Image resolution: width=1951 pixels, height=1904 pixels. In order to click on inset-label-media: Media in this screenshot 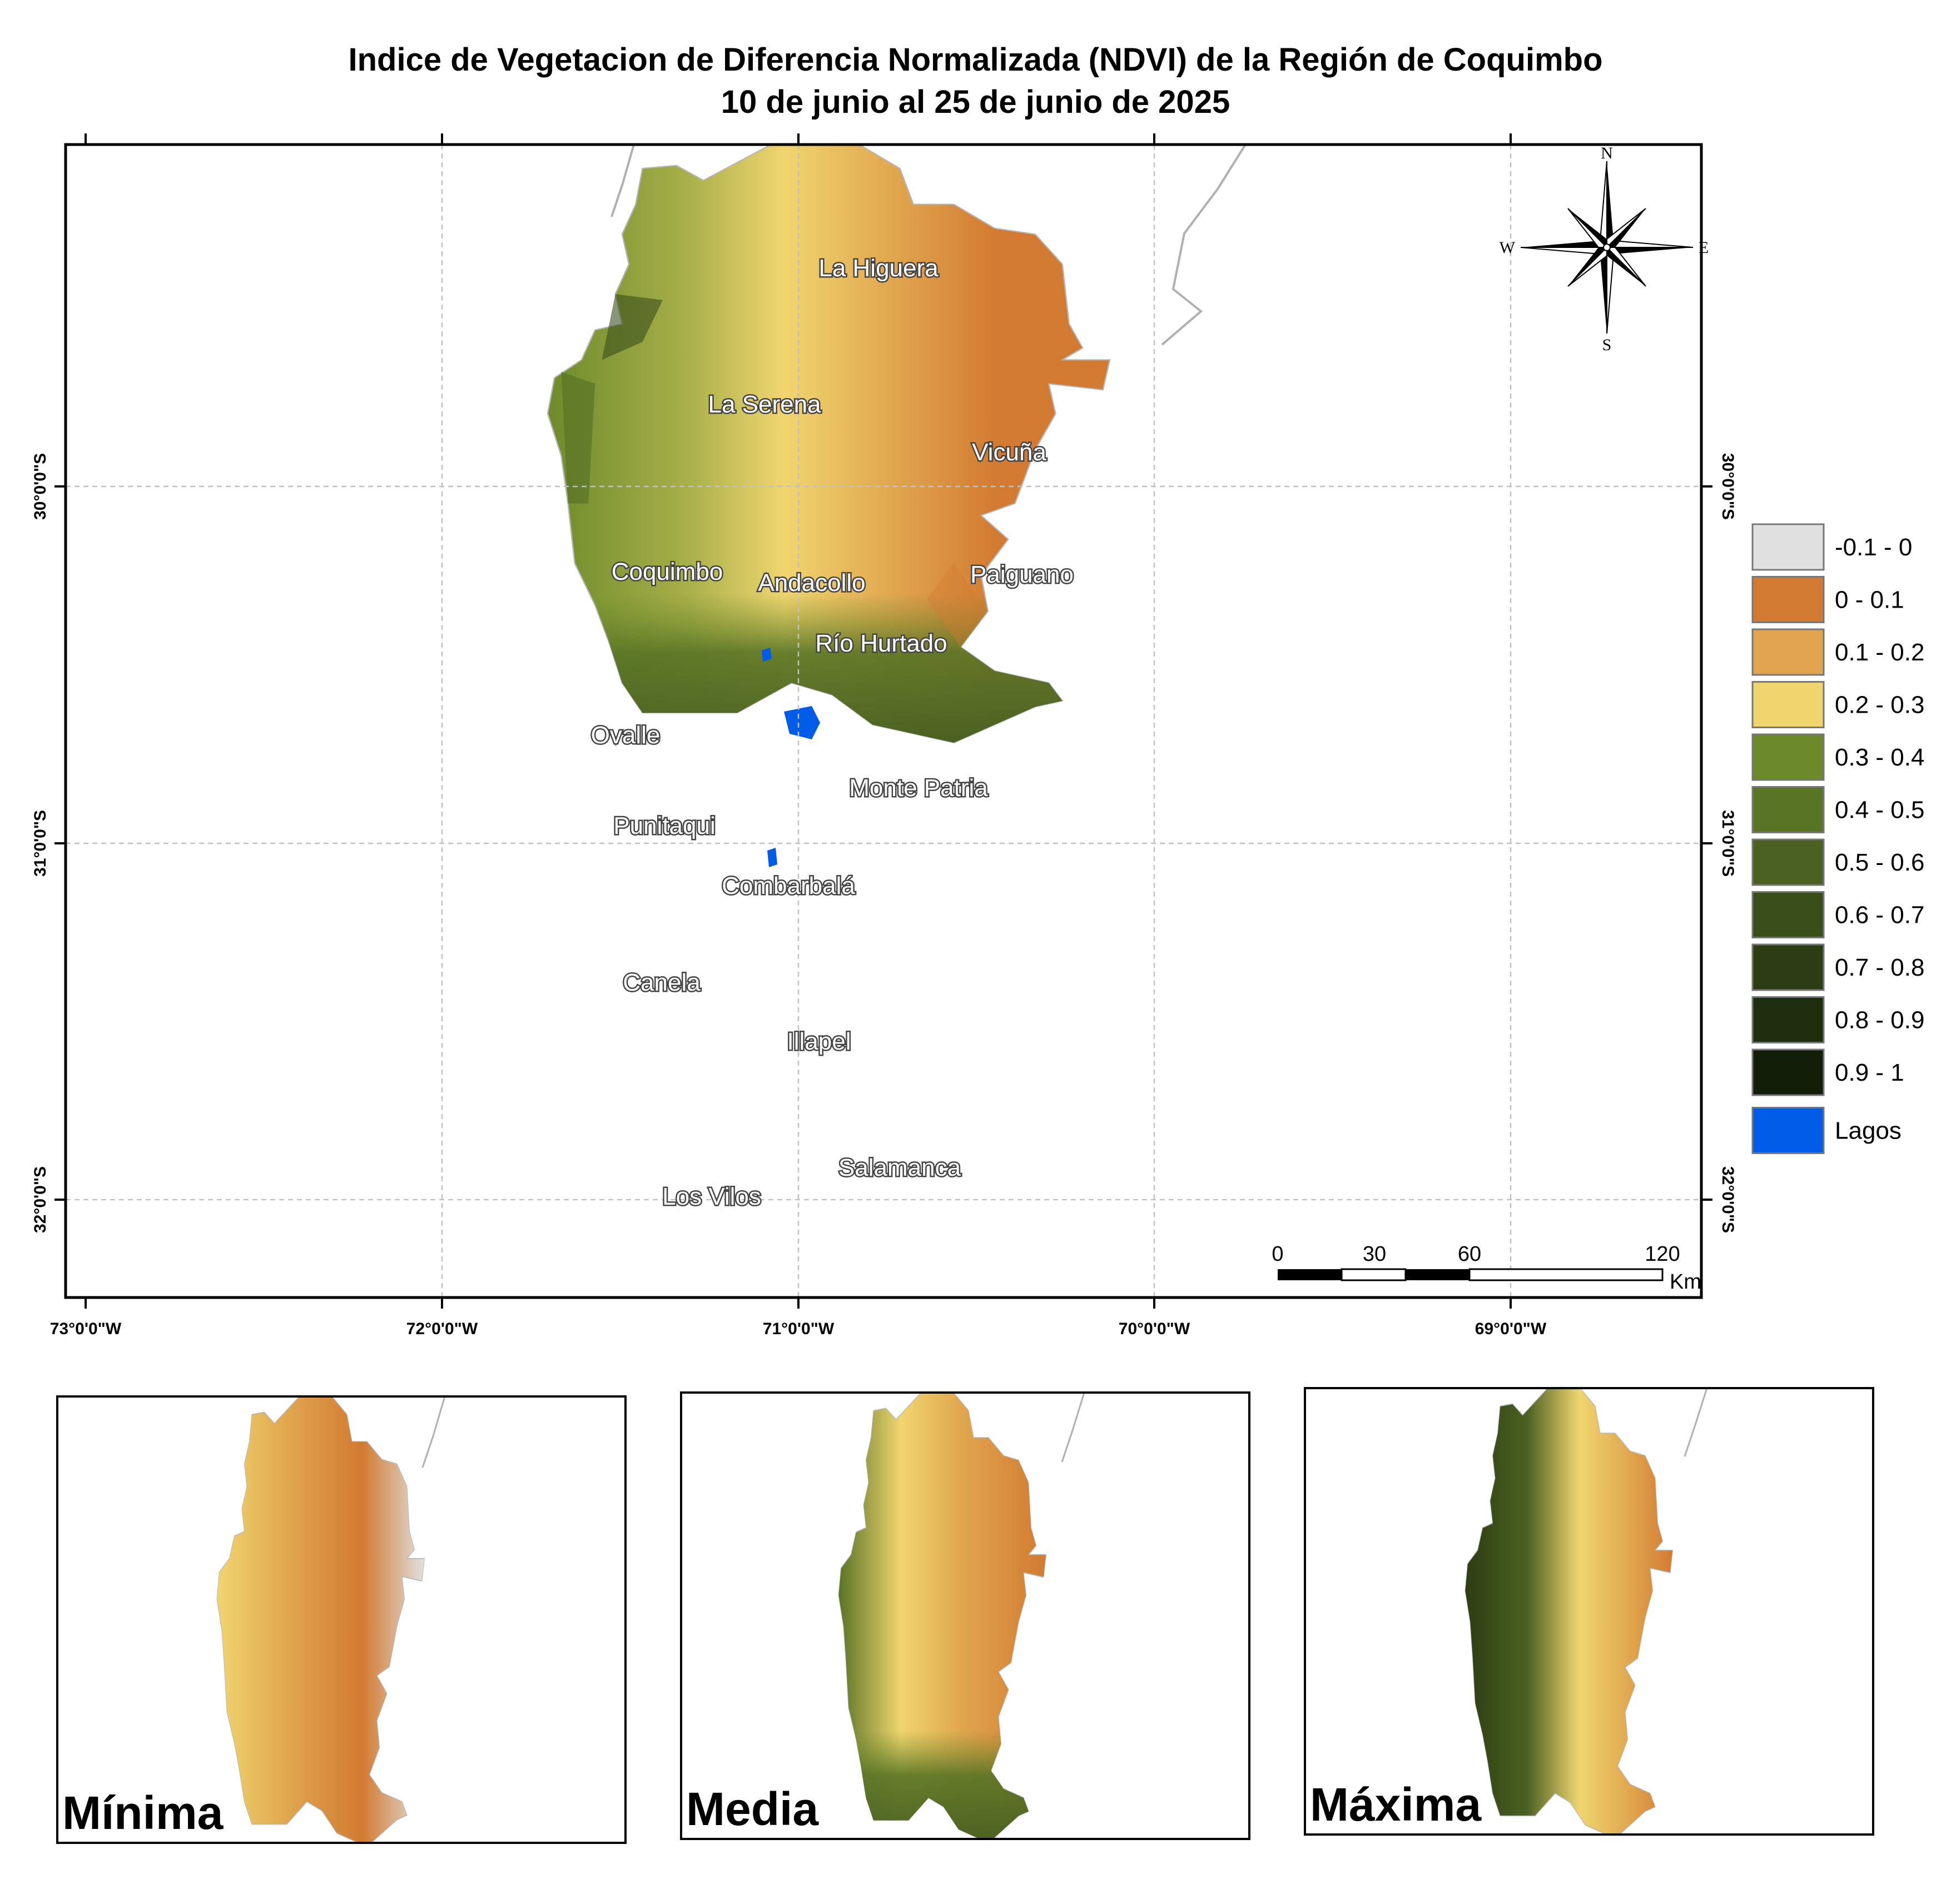, I will do `click(752, 1809)`.